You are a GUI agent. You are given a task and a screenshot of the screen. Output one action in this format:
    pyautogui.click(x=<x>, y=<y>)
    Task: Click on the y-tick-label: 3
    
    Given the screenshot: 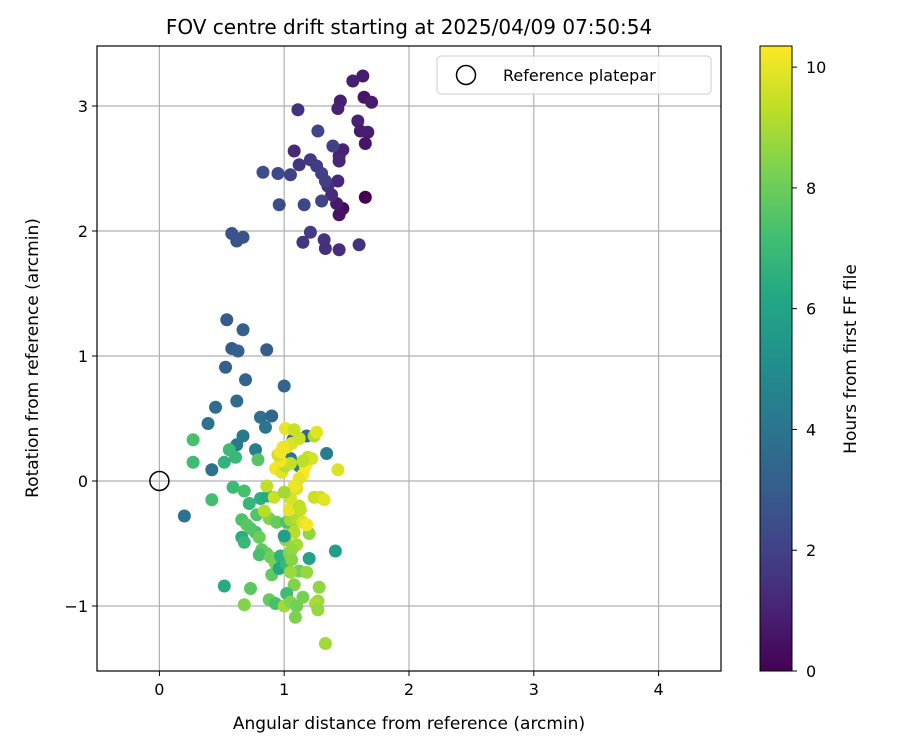 What is the action you would take?
    pyautogui.click(x=83, y=106)
    